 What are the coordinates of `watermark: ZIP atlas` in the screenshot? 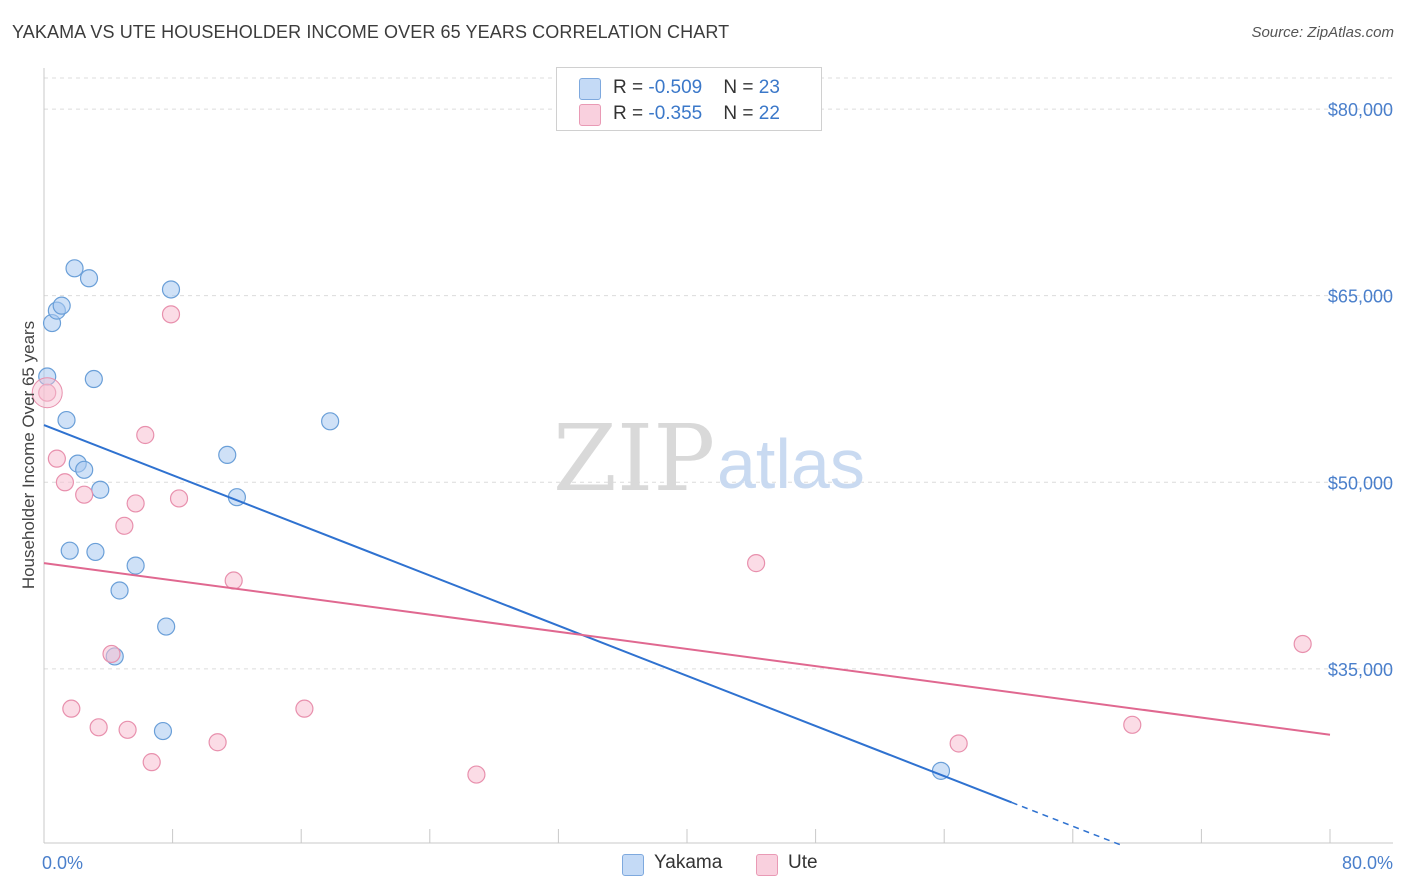 It's located at (709, 458).